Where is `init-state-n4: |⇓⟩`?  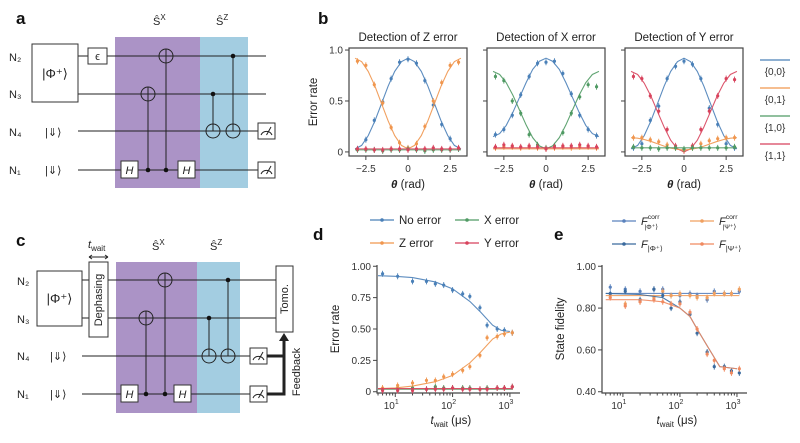
init-state-n4: |⇓⟩ is located at coordinates (53, 133).